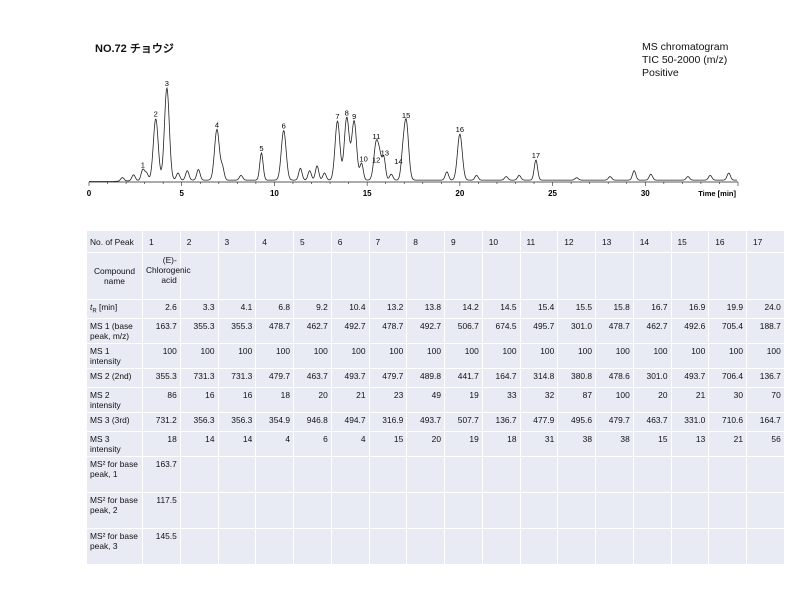 The width and height of the screenshot is (810, 608). I want to click on peak-label: 17, so click(536, 155).